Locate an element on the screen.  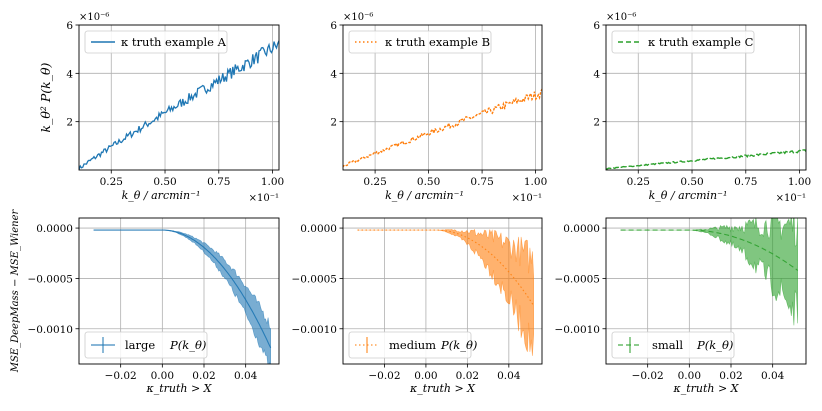
error-band-medium is located at coordinates (446, 292).